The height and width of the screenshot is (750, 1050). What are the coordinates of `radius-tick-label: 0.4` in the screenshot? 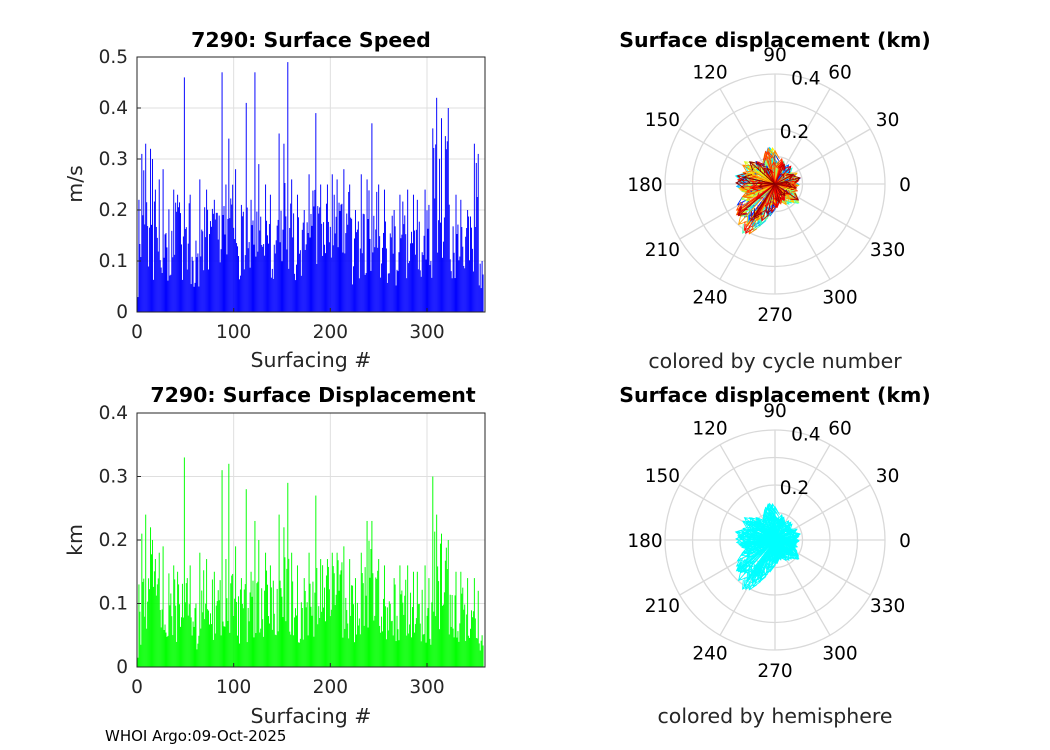 It's located at (805, 78).